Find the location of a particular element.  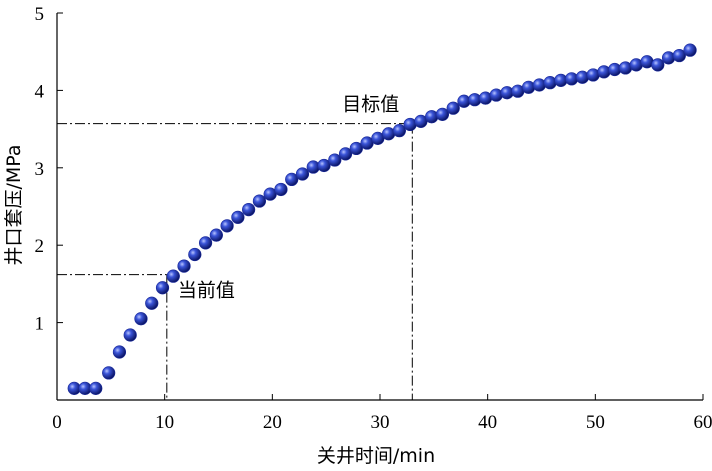

y-tick-label: 3 is located at coordinates (40, 169).